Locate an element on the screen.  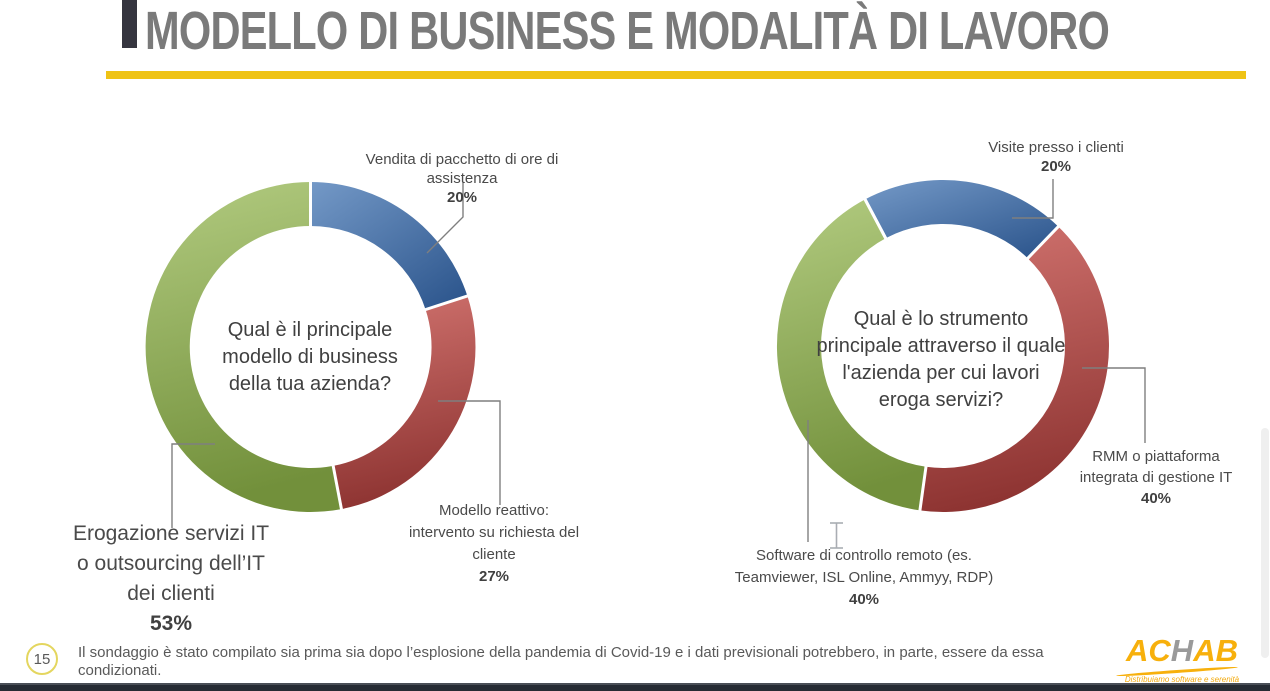
page-title: MODELLO DI BUSINESS E MODALITÀ DI LAVORO is located at coordinates (627, 31).